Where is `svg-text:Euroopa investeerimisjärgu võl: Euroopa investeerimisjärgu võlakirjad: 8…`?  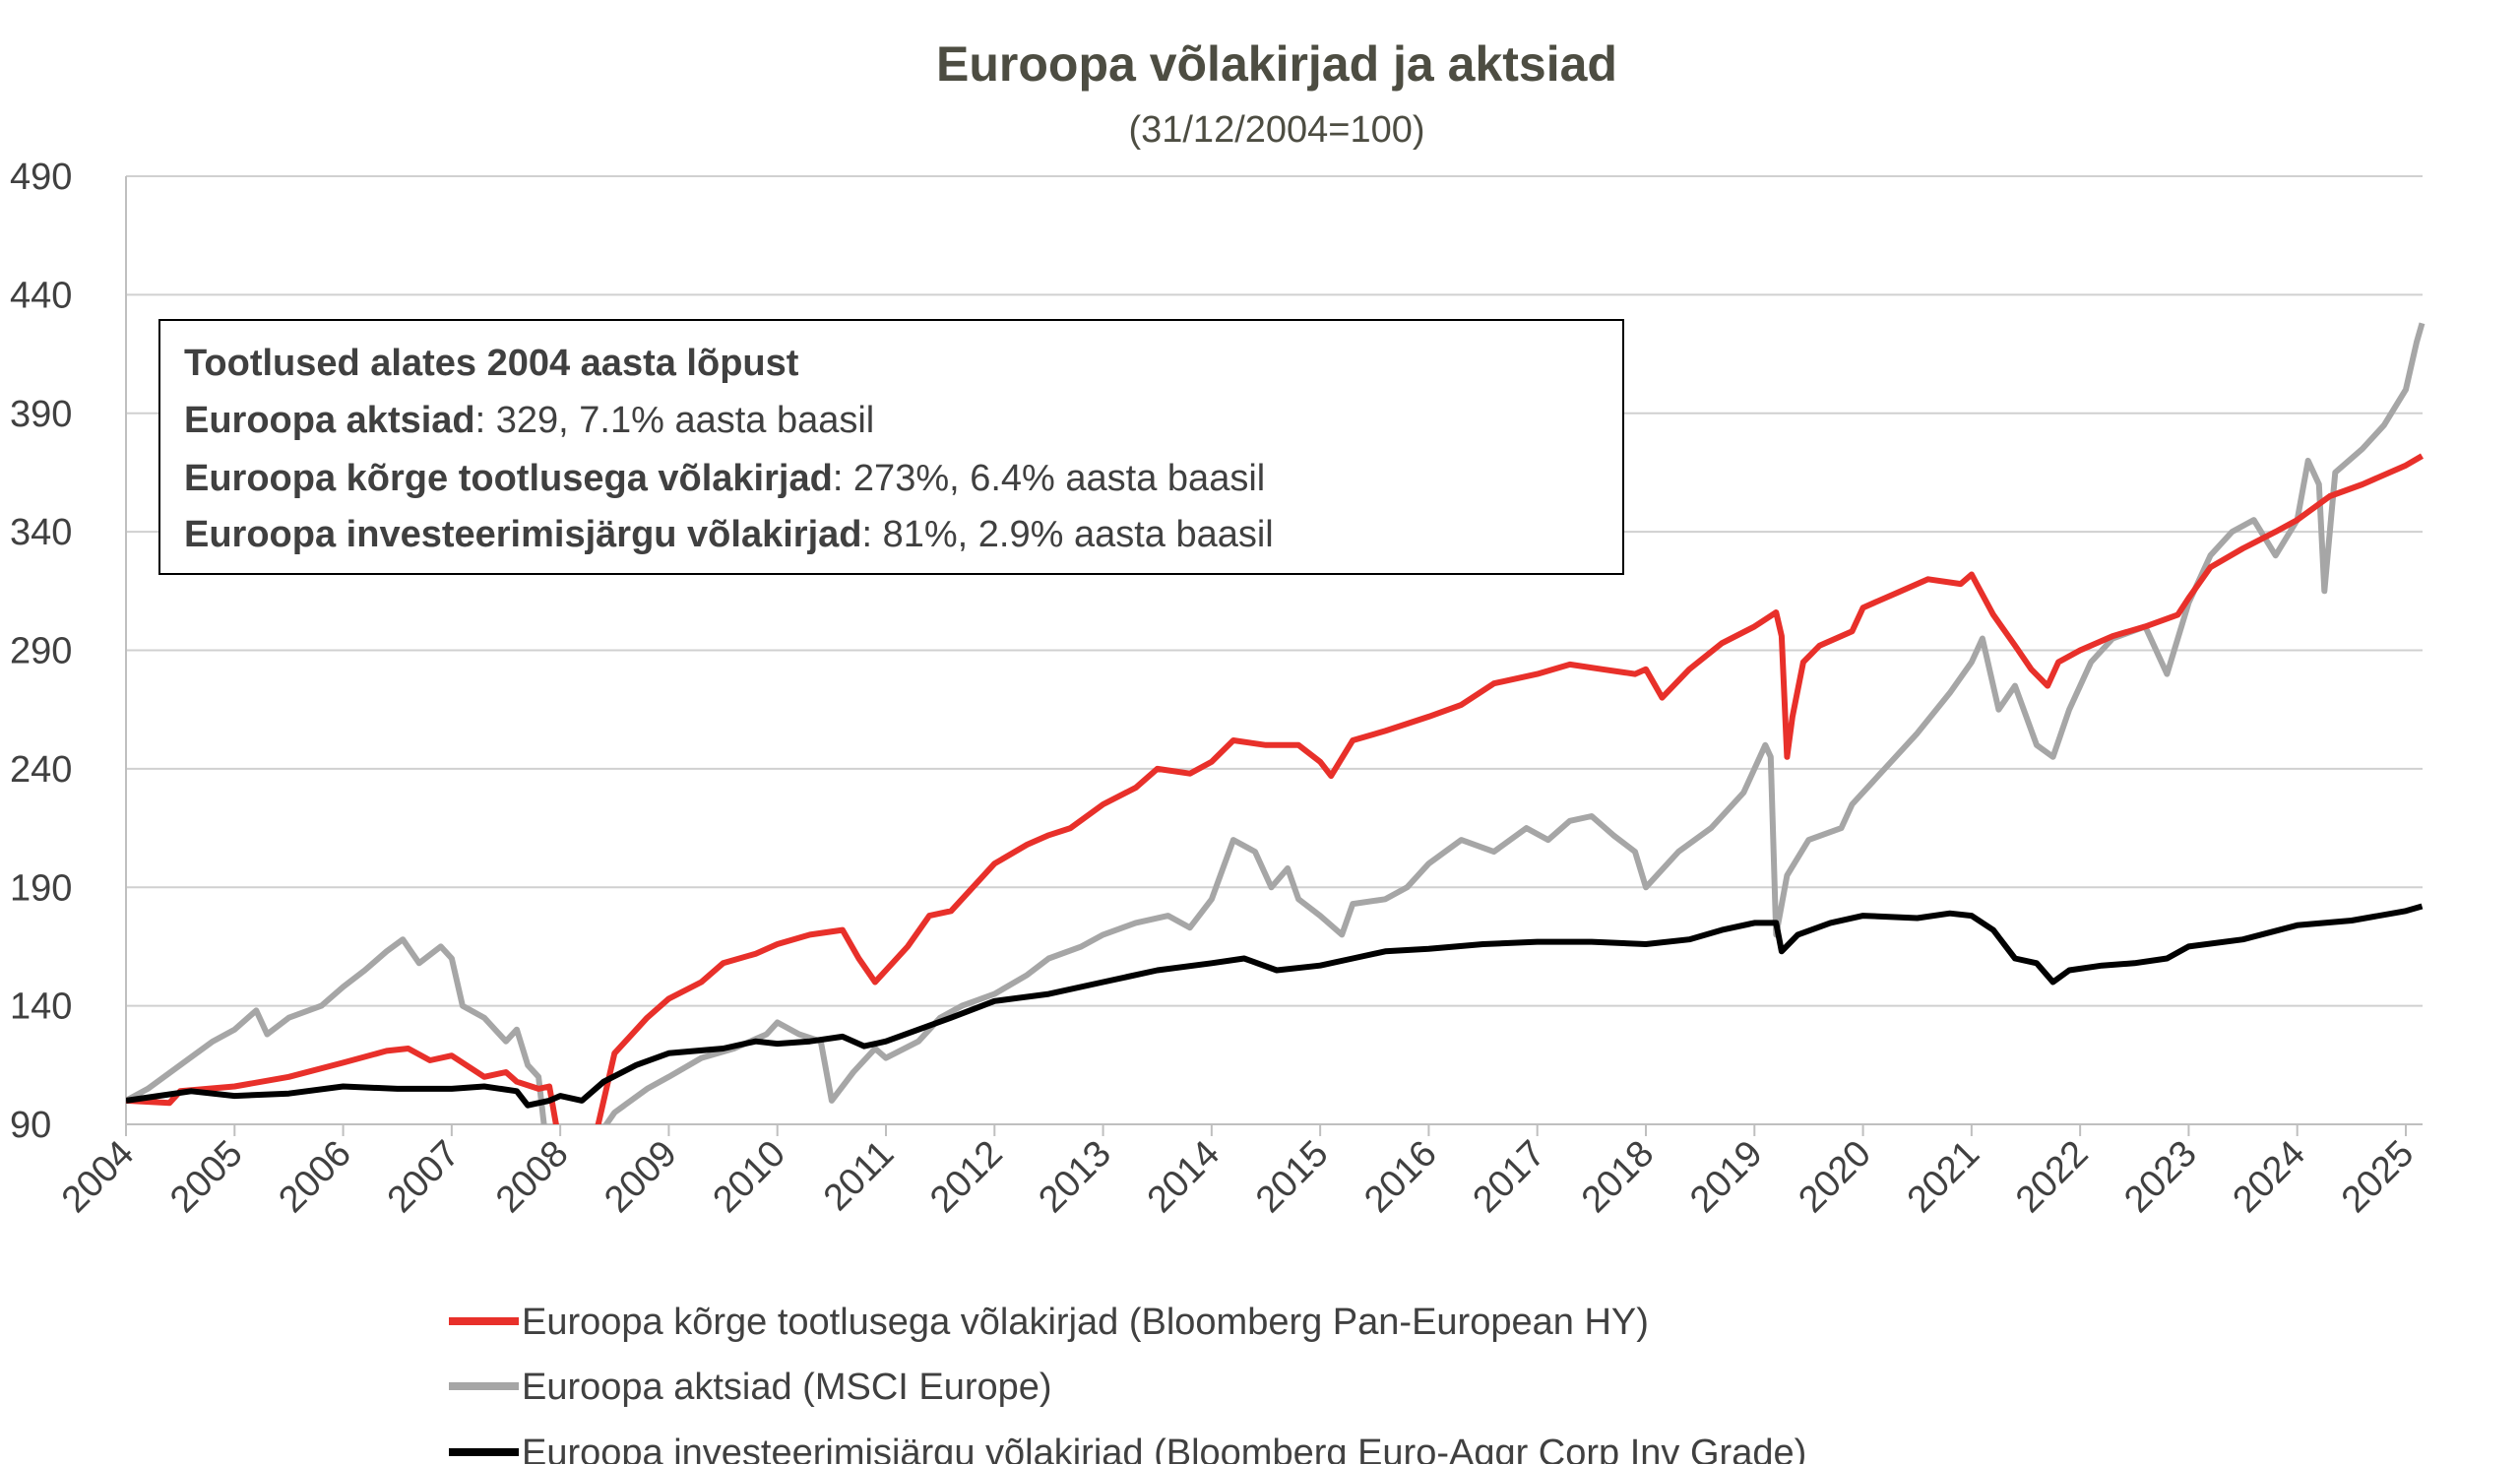
svg-text:Euroopa investeerimisjärgu võl: Euroopa investeerimisjärgu võlakirjad: 8… is located at coordinates (729, 534).